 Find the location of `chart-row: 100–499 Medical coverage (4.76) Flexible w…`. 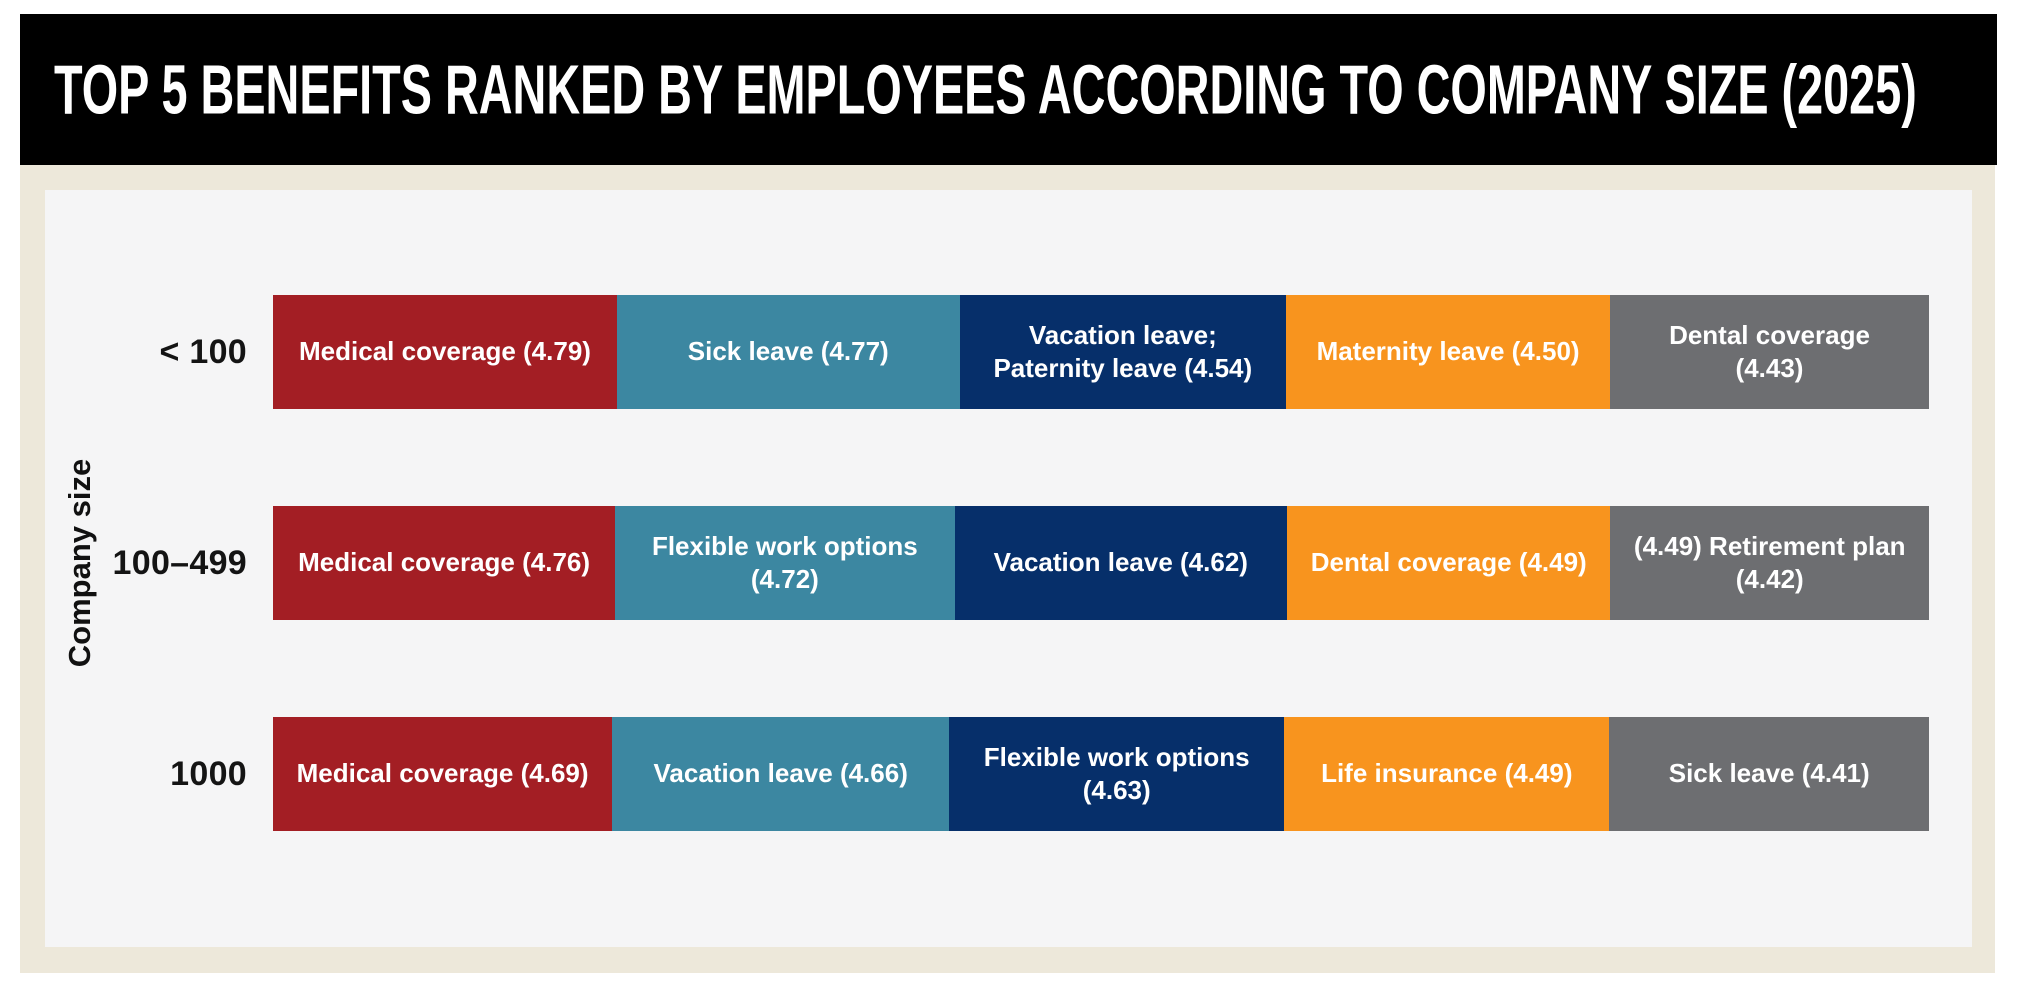

chart-row: 100–499 Medical coverage (4.76) Flexible w… is located at coordinates (1008, 563).